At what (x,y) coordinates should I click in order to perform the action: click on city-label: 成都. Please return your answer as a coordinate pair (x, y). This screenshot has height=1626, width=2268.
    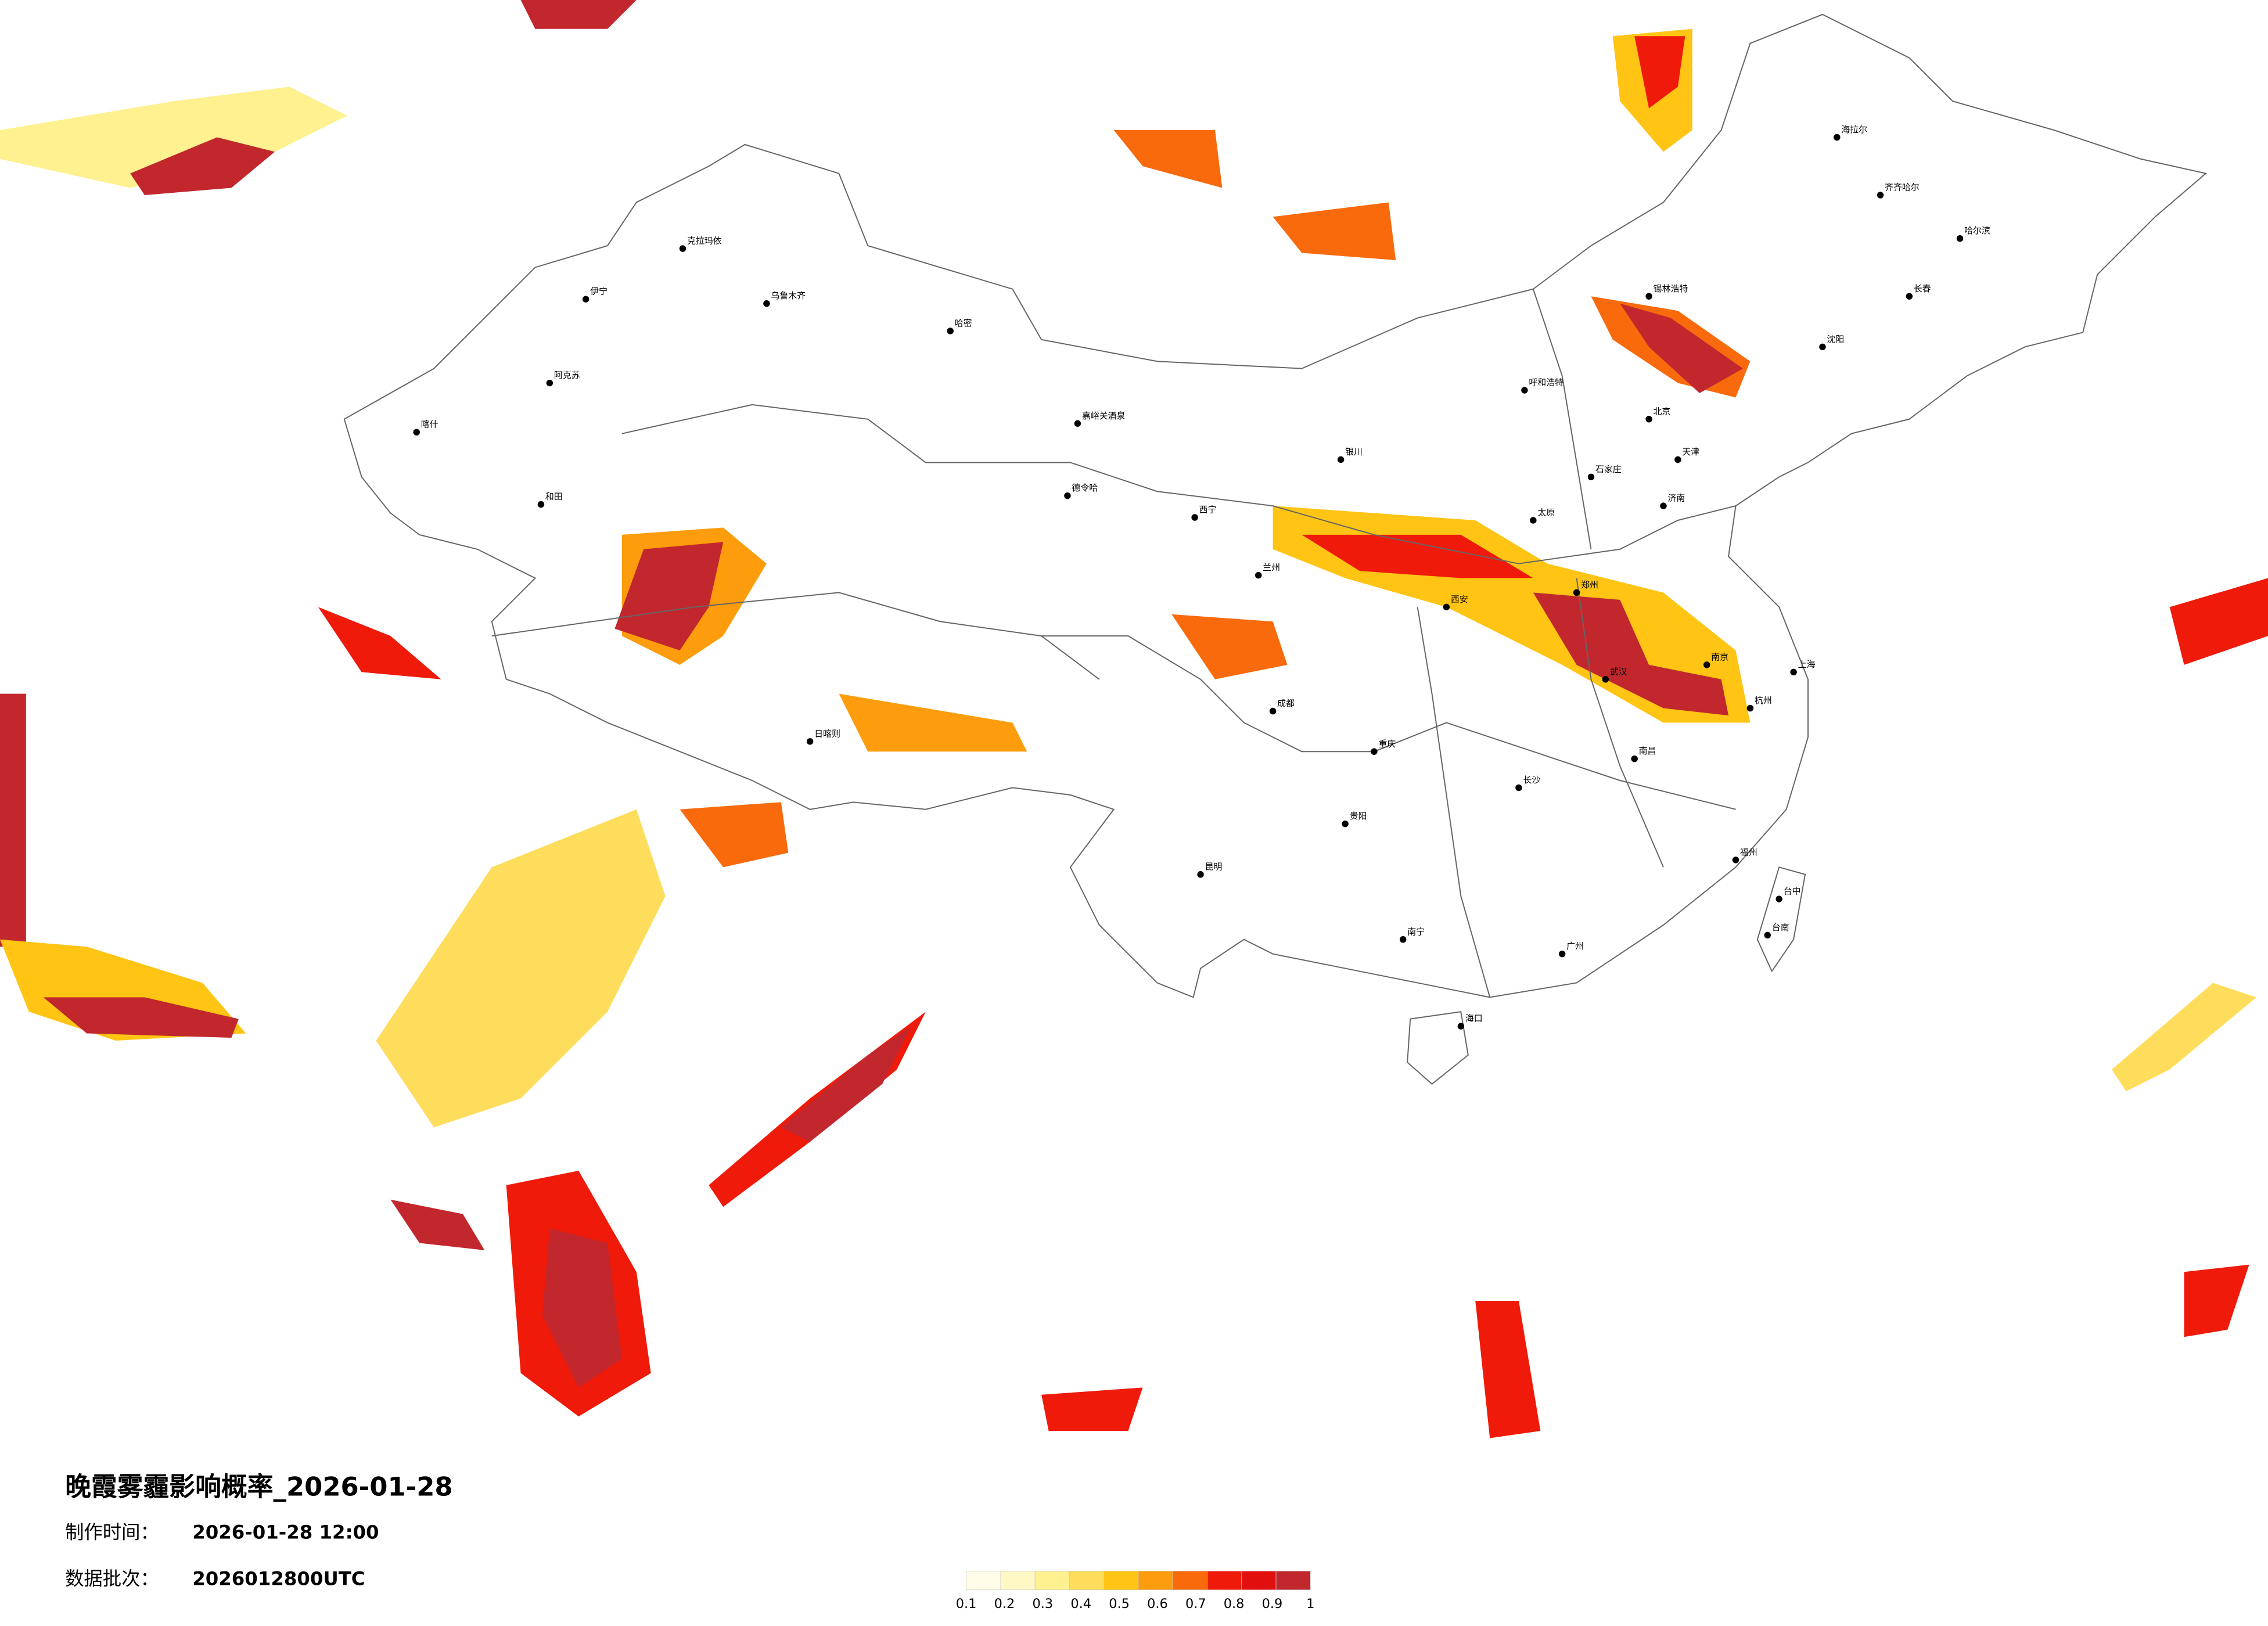
    Looking at the image, I should click on (1286, 703).